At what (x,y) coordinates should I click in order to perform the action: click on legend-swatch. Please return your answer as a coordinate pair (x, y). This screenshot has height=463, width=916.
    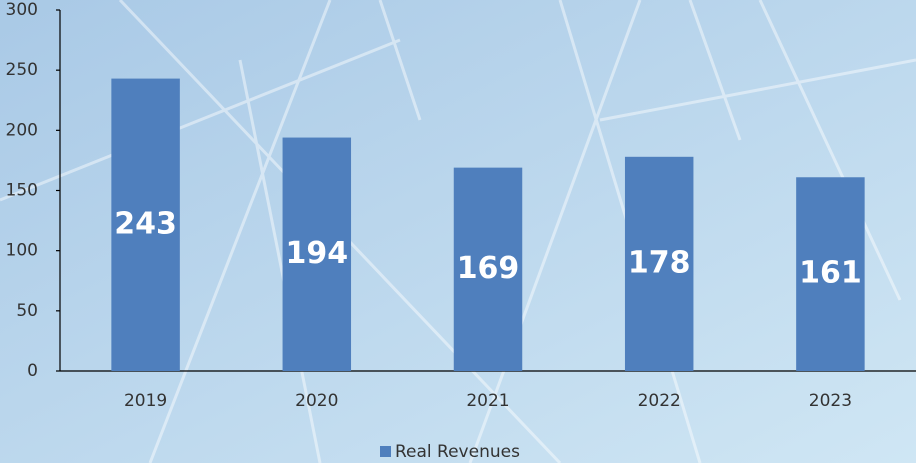
    Looking at the image, I should click on (385, 451).